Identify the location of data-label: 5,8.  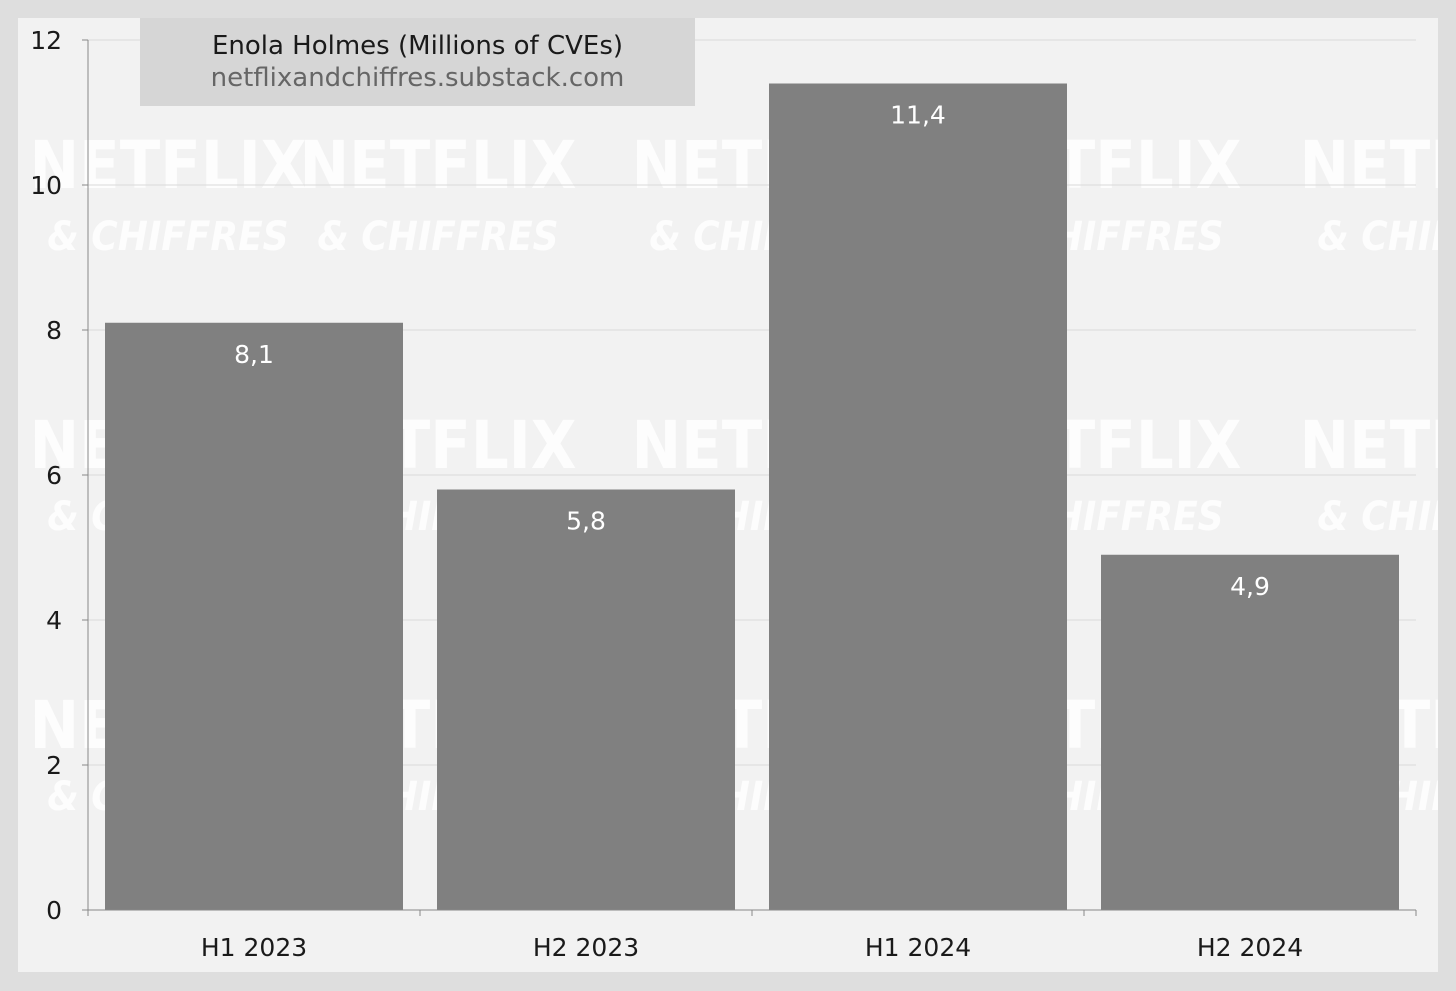
(586, 521).